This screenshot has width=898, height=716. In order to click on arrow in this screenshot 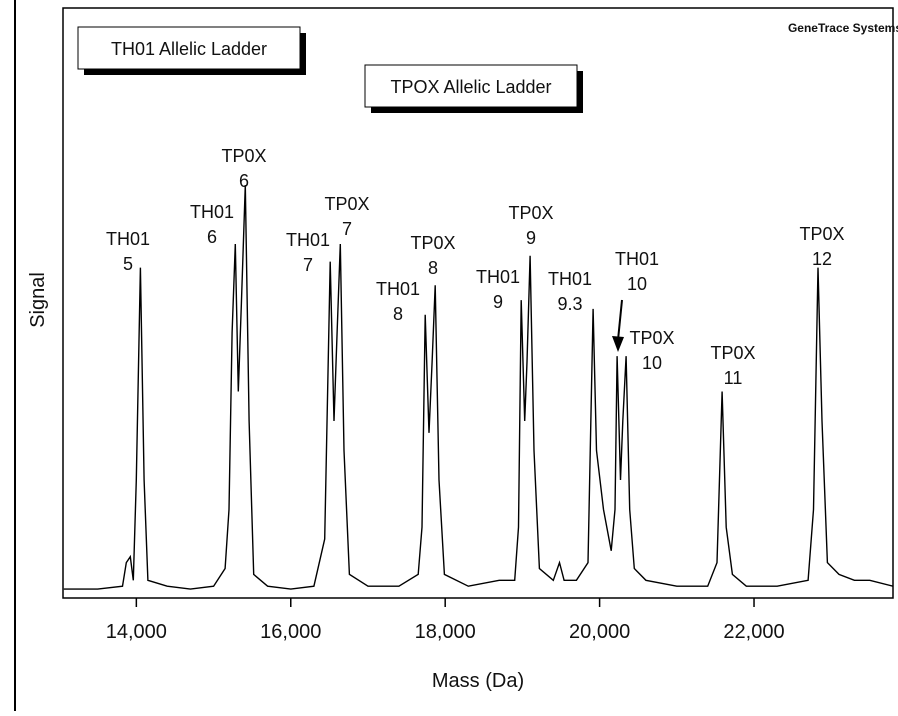, I will do `click(620, 320)`.